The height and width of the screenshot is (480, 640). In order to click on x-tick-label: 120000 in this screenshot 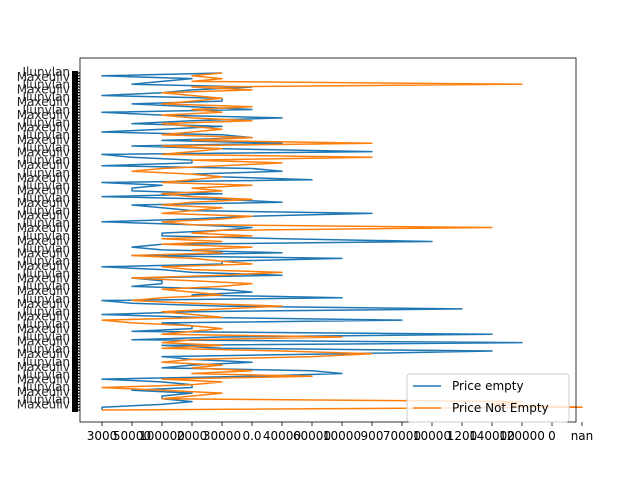, I will do `click(522, 436)`.